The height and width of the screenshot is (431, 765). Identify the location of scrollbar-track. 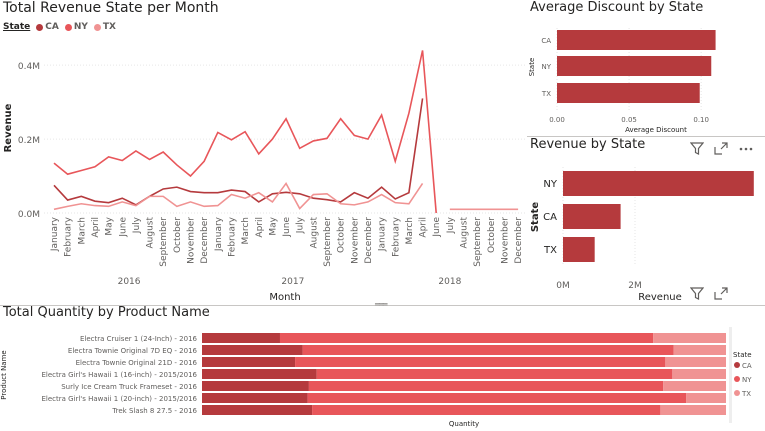
(730, 375).